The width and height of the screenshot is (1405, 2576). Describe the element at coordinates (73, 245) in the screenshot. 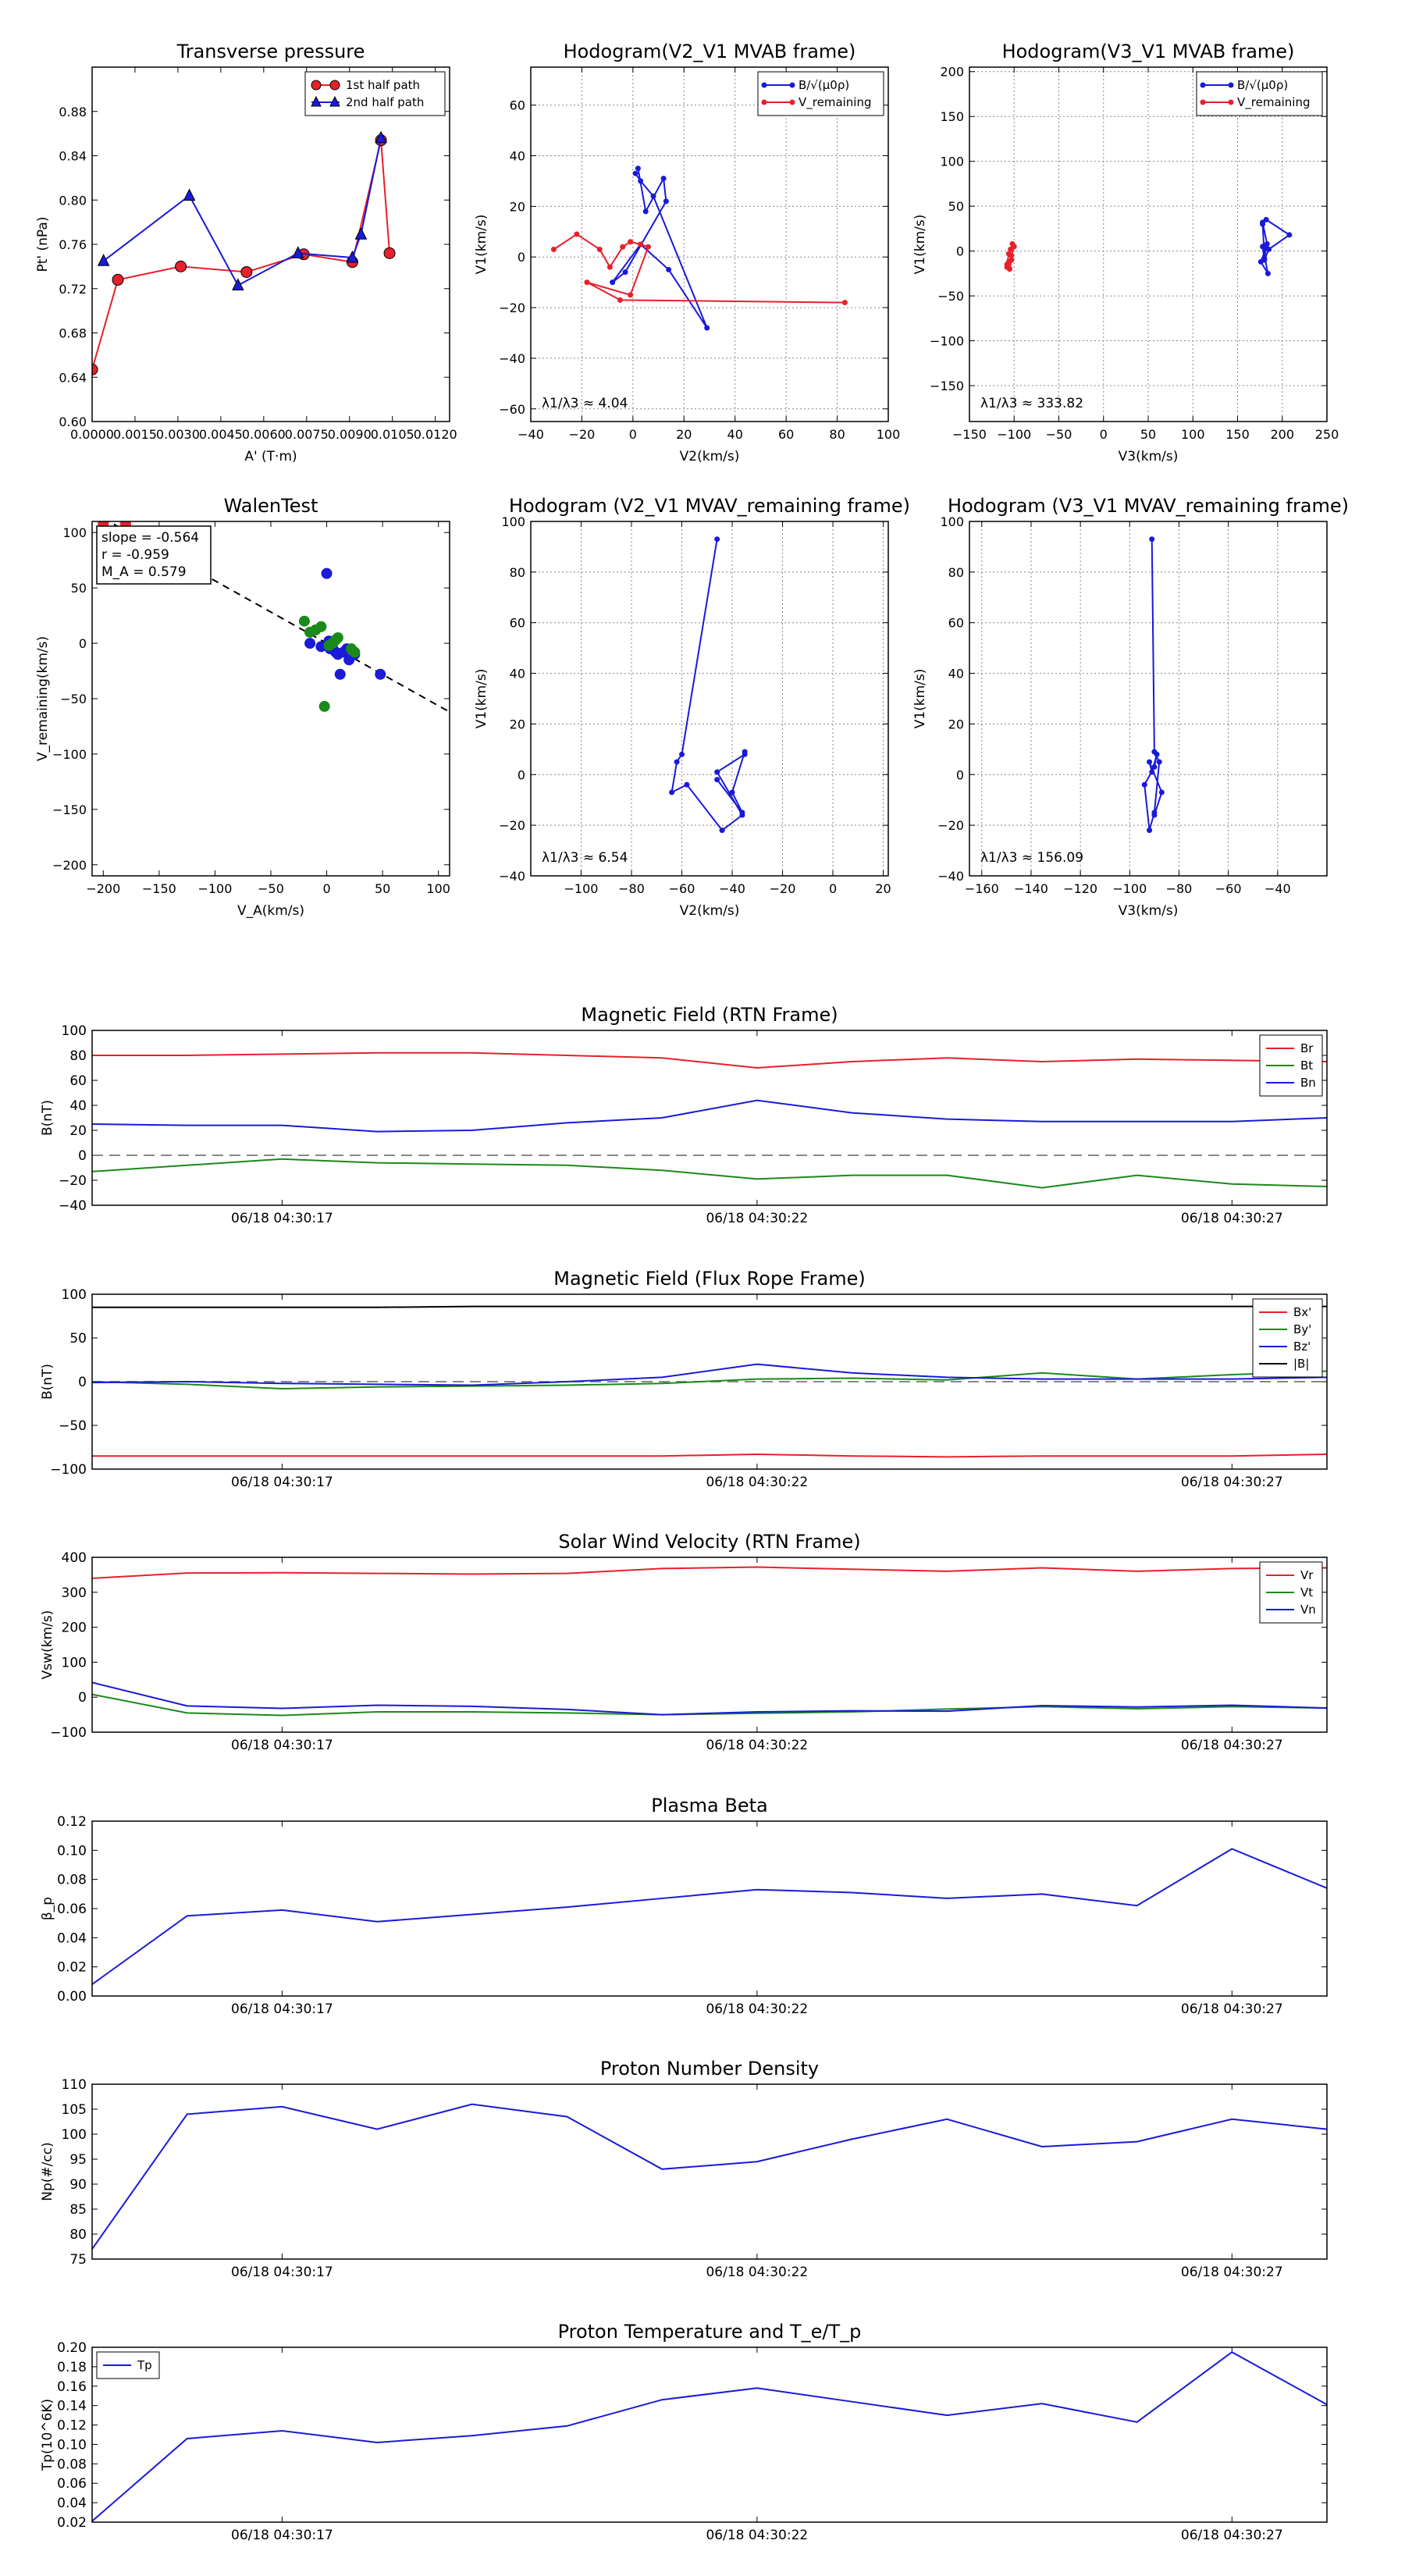

I see `y-tick-label: 0.76` at that location.